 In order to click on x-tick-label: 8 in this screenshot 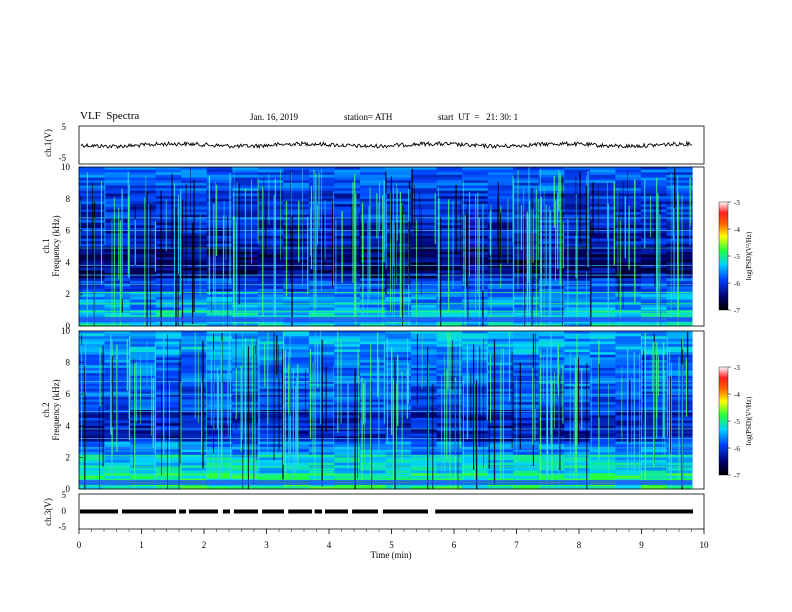, I will do `click(579, 545)`.